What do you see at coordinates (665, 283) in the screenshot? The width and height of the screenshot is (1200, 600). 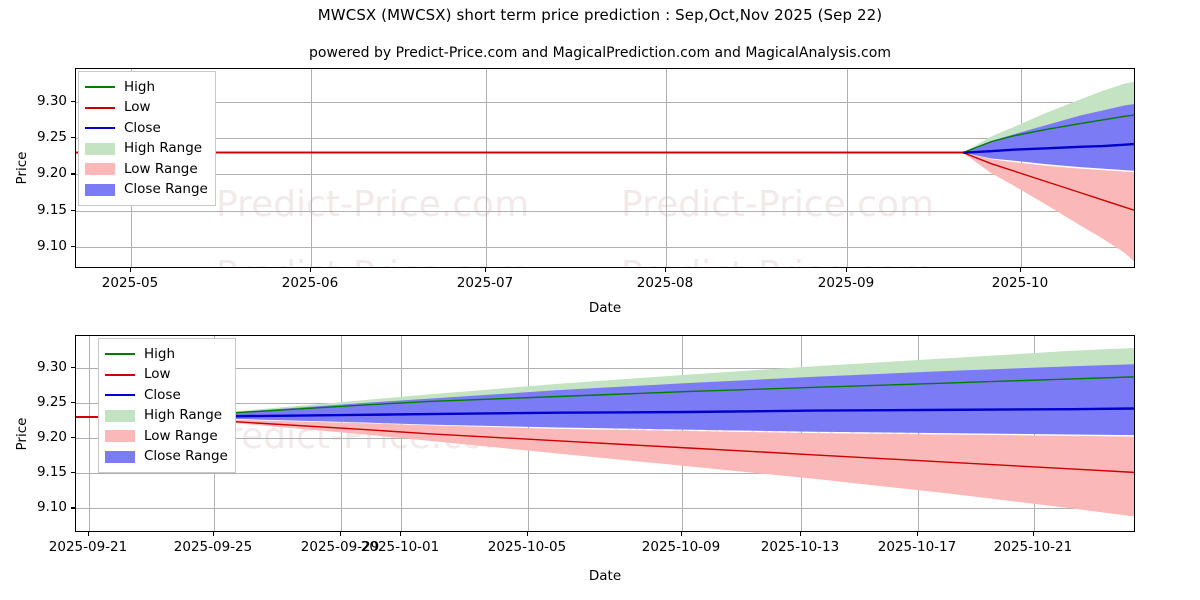 I see `x-axis-tick-label: 2025-08` at bounding box center [665, 283].